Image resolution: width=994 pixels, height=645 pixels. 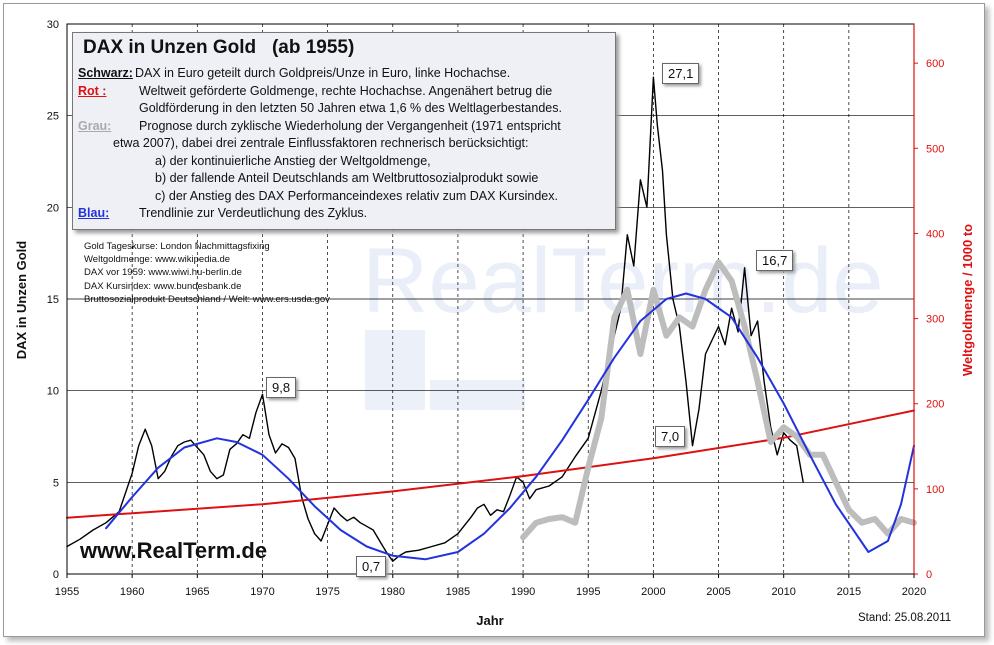 What do you see at coordinates (393, 592) in the screenshot?
I see `x-tick-label: 1980` at bounding box center [393, 592].